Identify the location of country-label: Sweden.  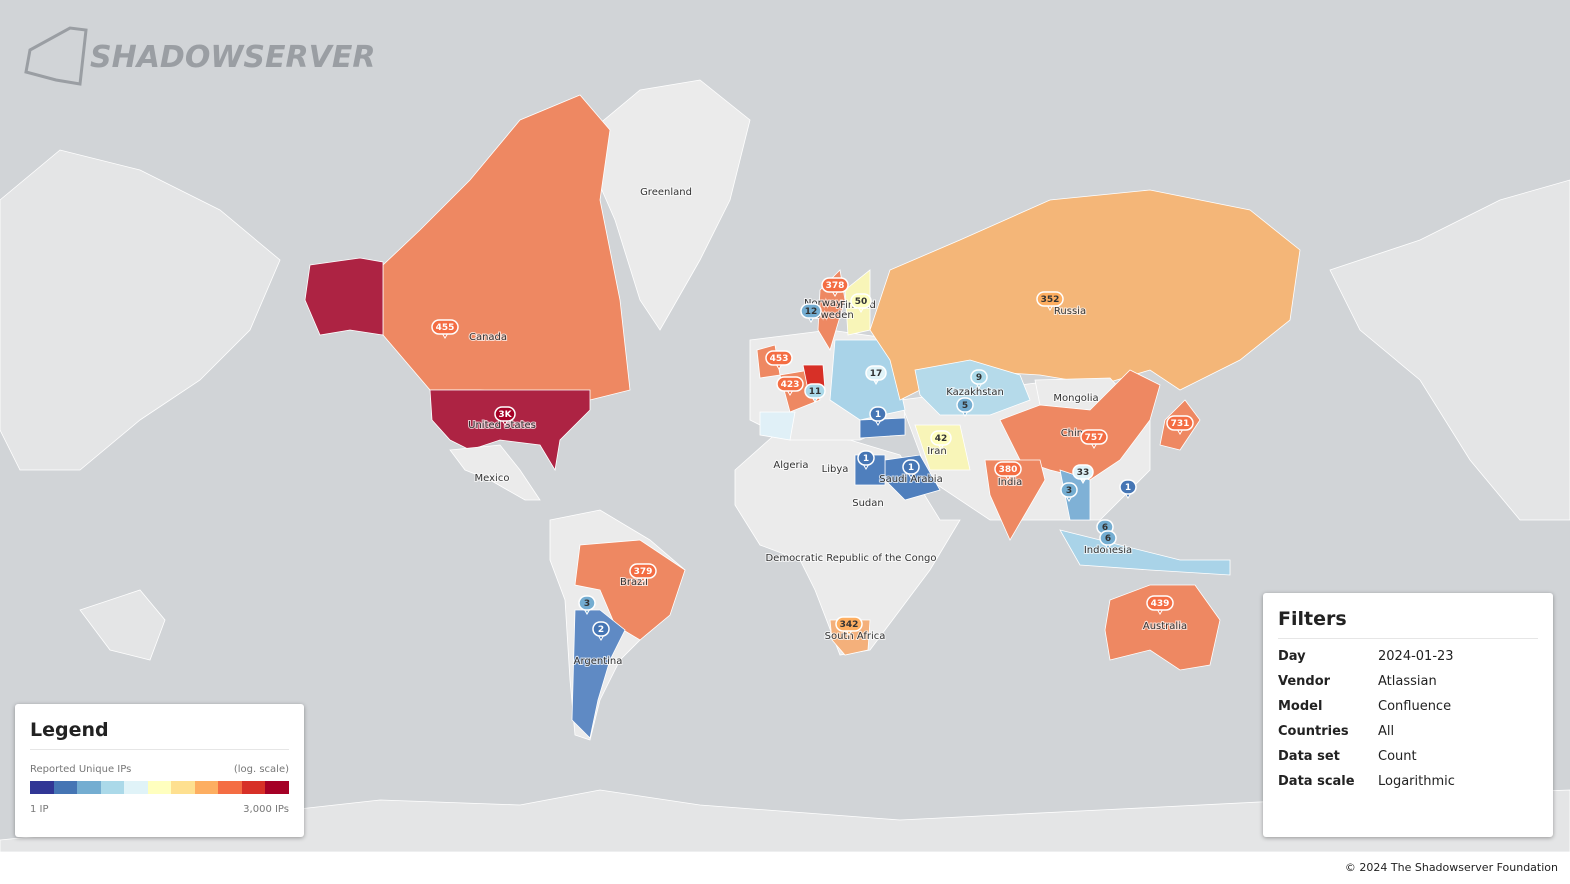
(834, 315).